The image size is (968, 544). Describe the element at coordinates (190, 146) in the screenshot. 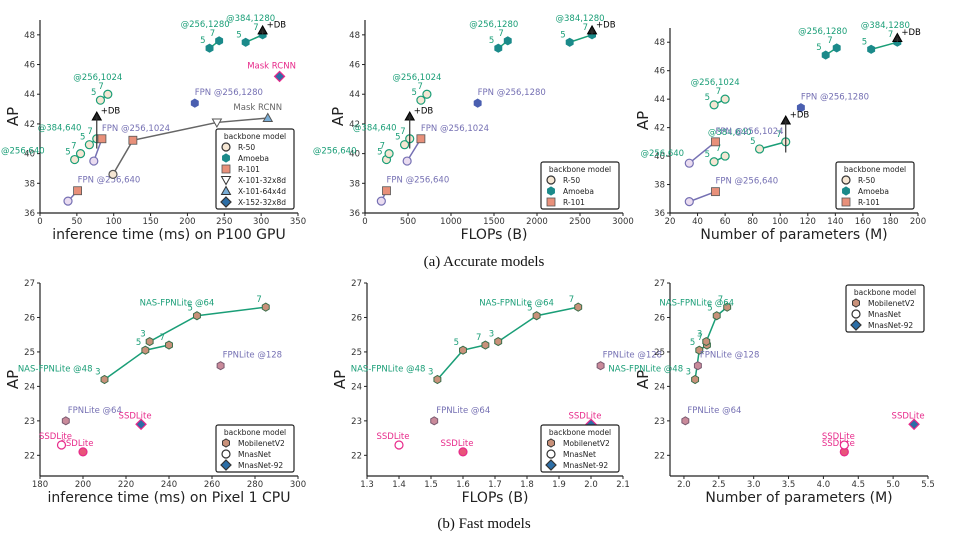

I see `series-line` at that location.